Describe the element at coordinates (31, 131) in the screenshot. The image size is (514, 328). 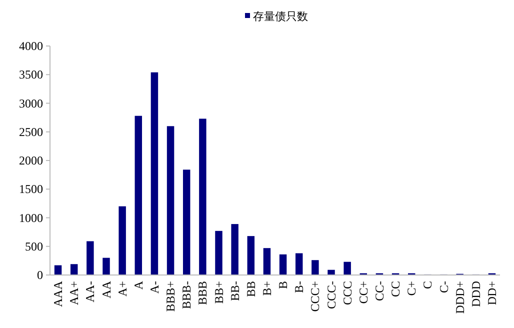
I see `y-tick-label: 2500` at that location.